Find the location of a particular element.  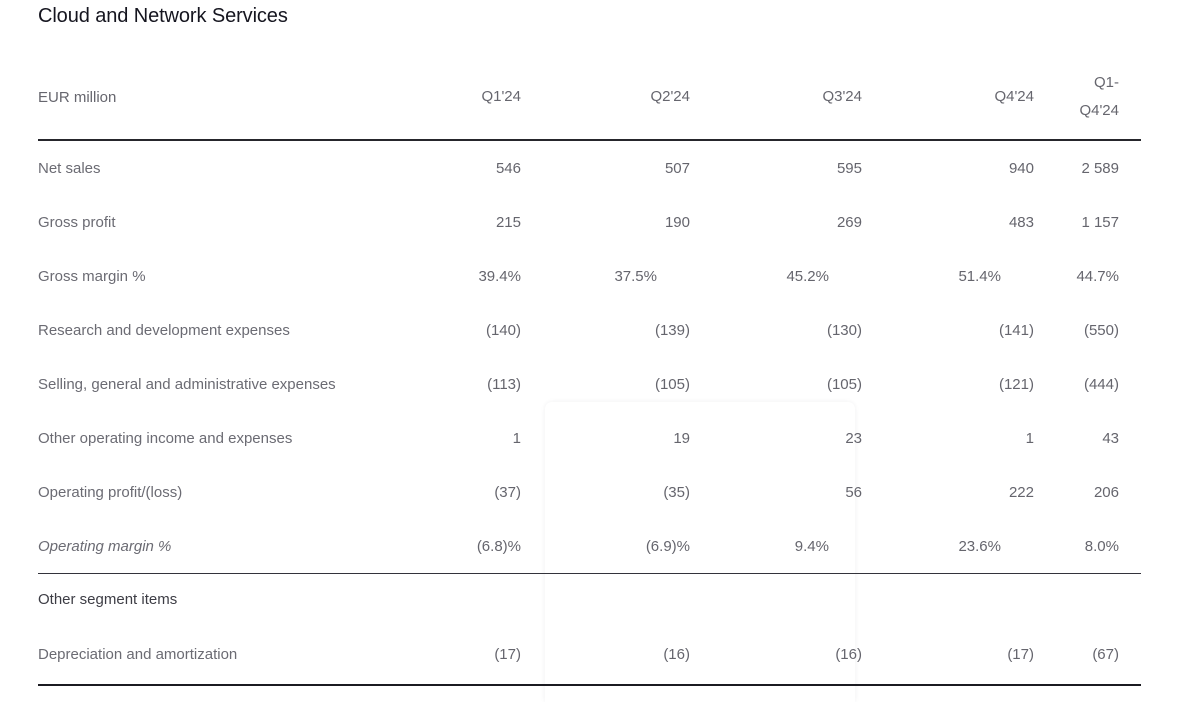

highlight-band is located at coordinates (700, 552).